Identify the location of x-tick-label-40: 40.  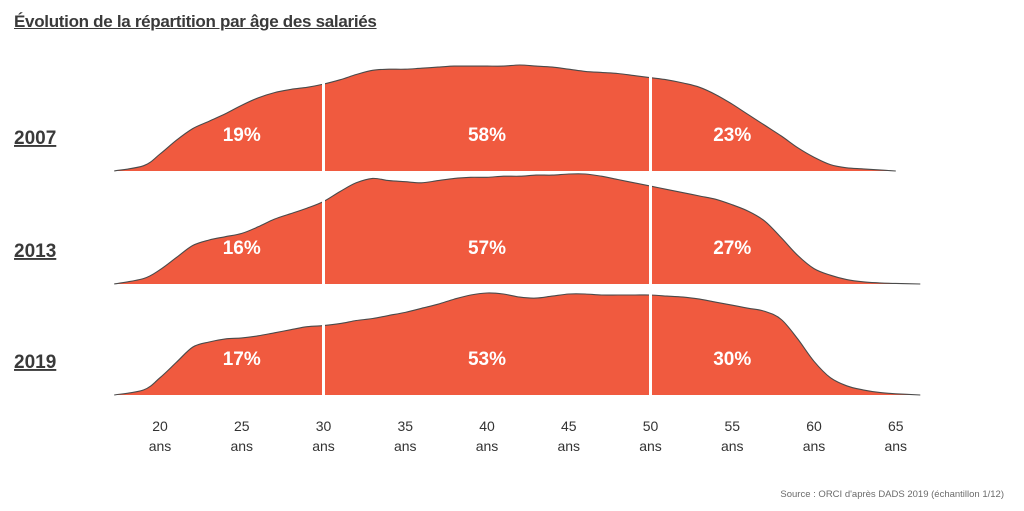
(487, 426).